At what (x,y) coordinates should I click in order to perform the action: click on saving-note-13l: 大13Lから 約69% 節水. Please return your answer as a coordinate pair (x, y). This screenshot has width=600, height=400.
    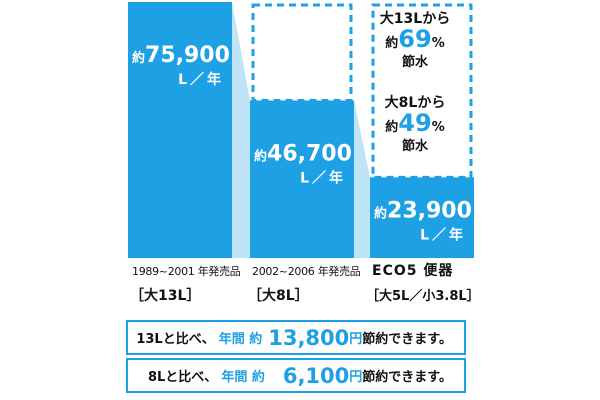
    Looking at the image, I should click on (415, 40).